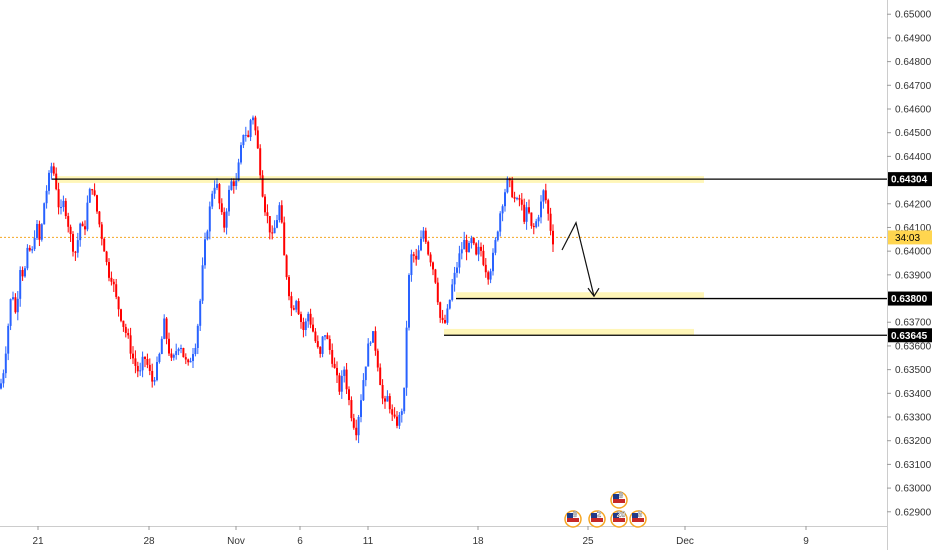 This screenshot has width=932, height=555. I want to click on y-tick-label: 0.63600, so click(913, 346).